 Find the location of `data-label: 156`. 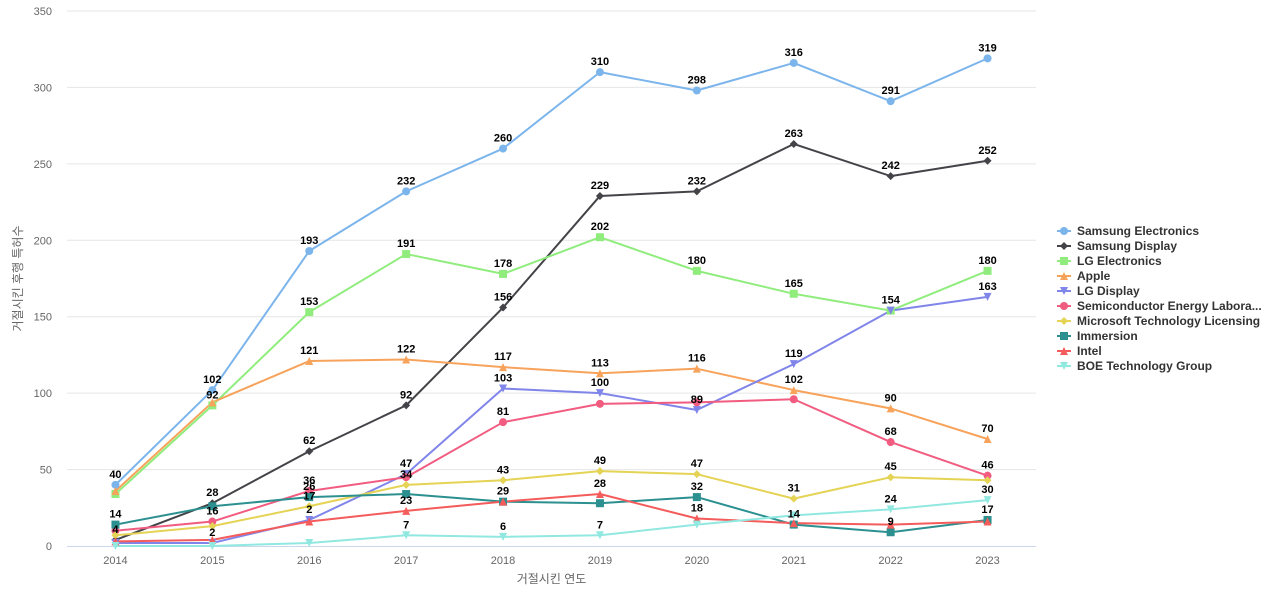

data-label: 156 is located at coordinates (503, 298).